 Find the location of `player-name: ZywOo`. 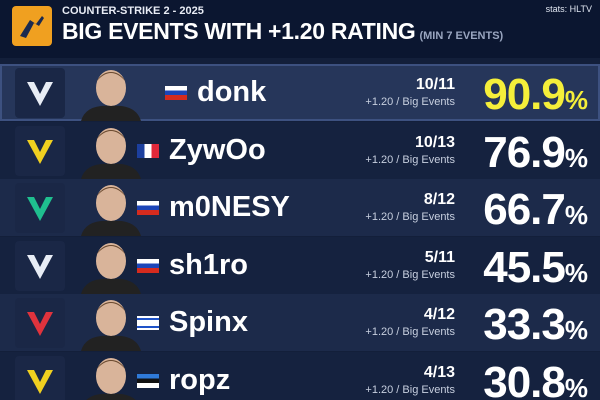

player-name: ZywOo is located at coordinates (217, 149).